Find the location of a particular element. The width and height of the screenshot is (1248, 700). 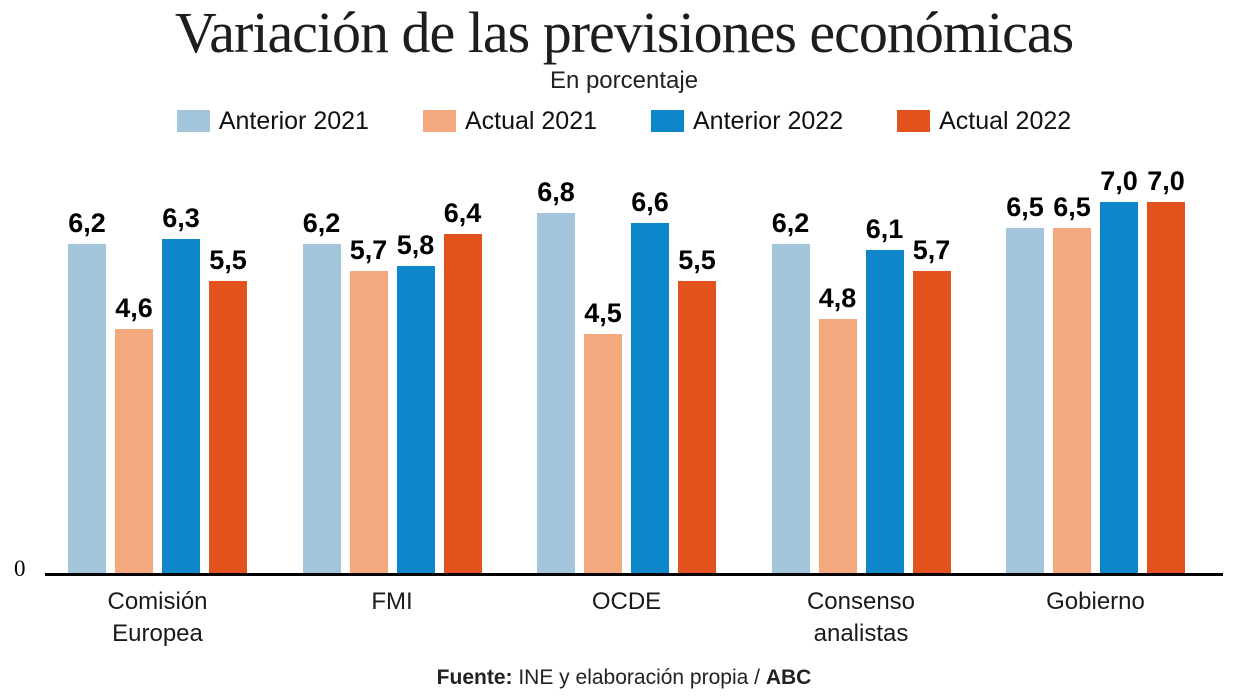

bar-group: 6,5 6,5 7,0 7,0 is located at coordinates (1095, 369).